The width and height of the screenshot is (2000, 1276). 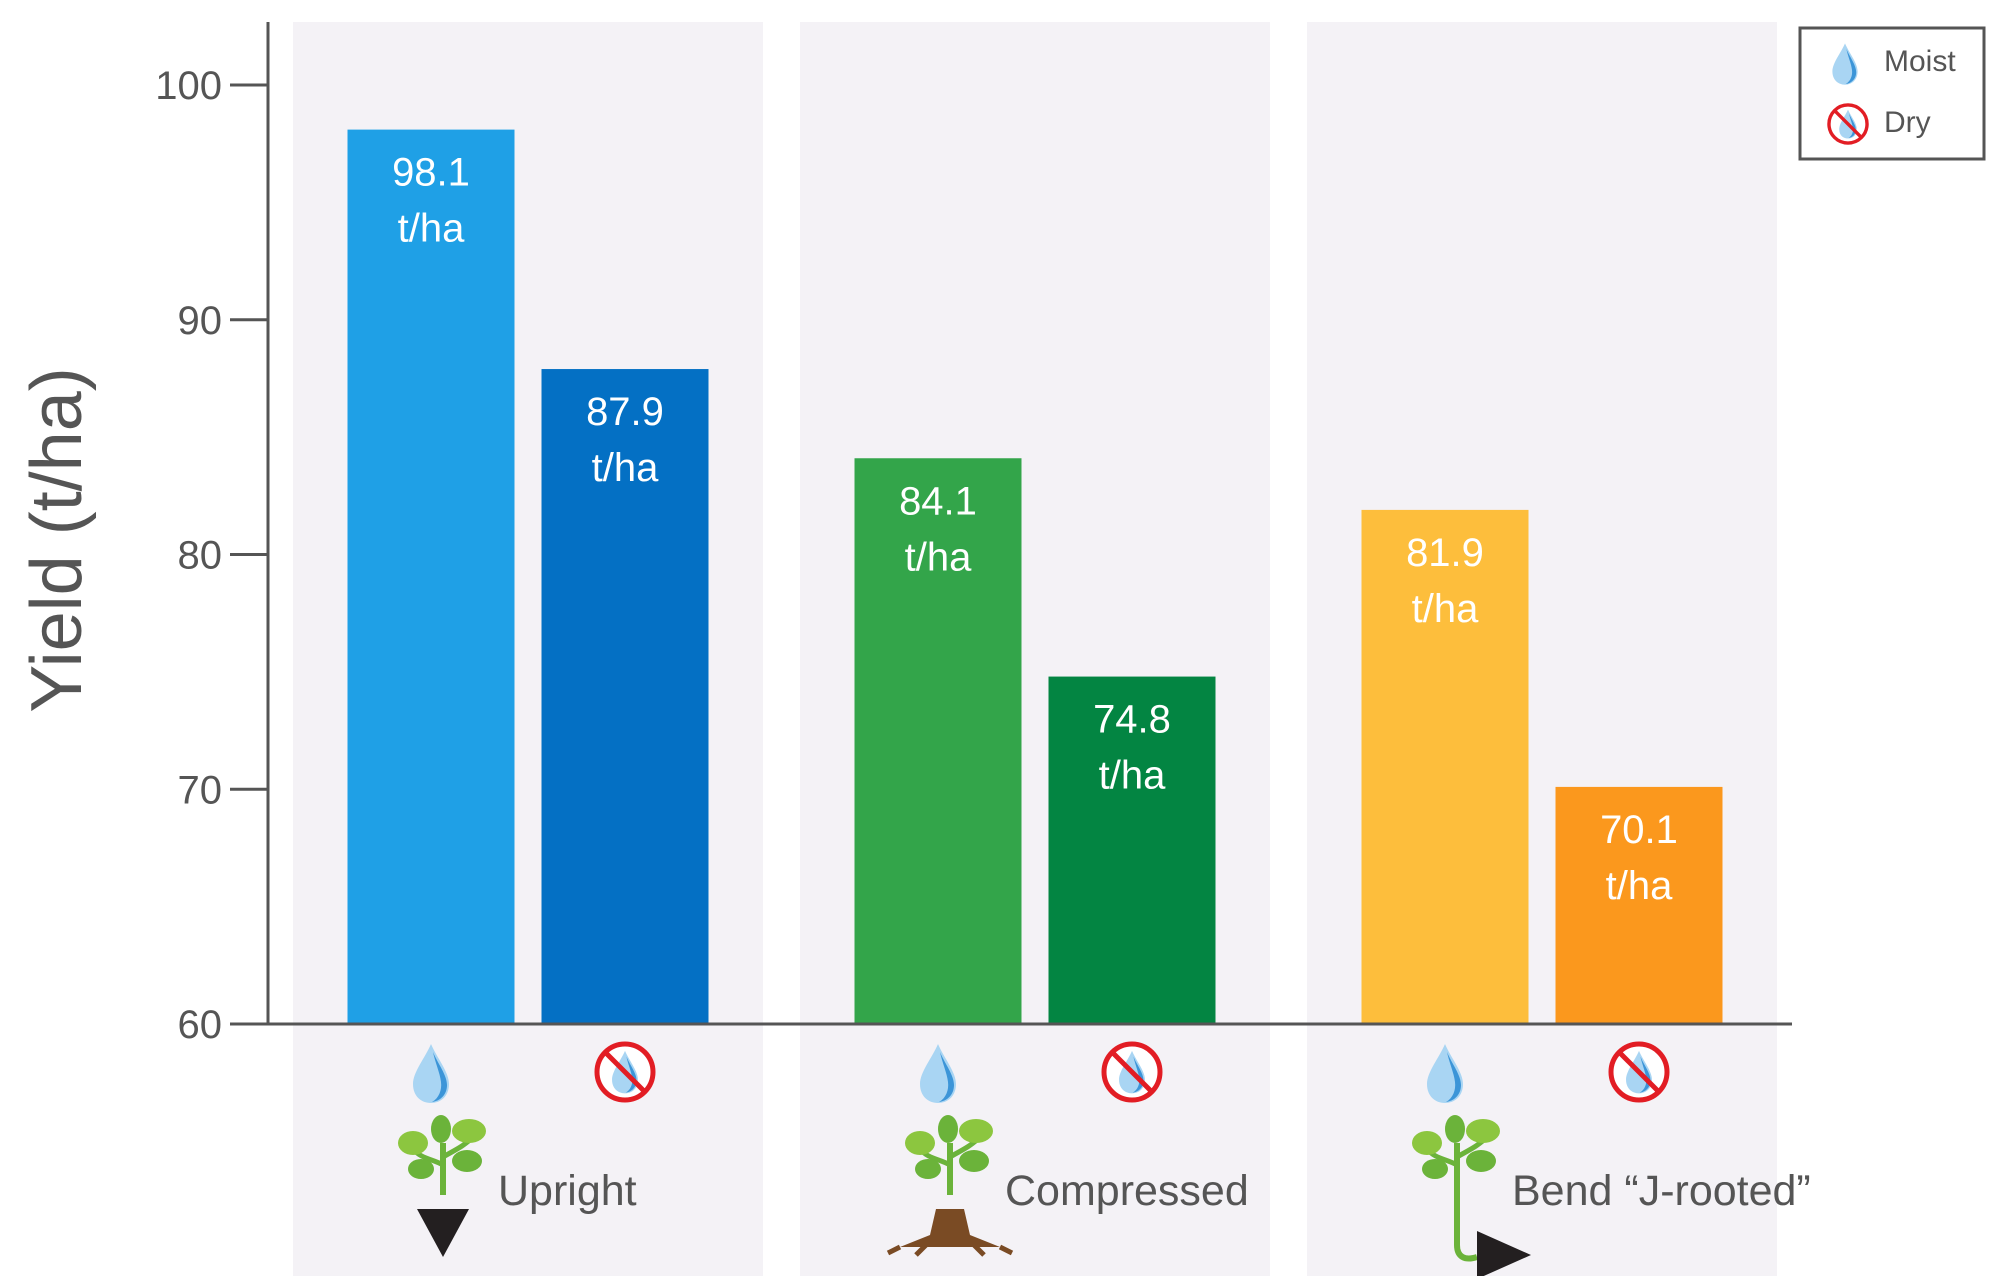 I want to click on y-tick-label: 80, so click(x=200, y=556).